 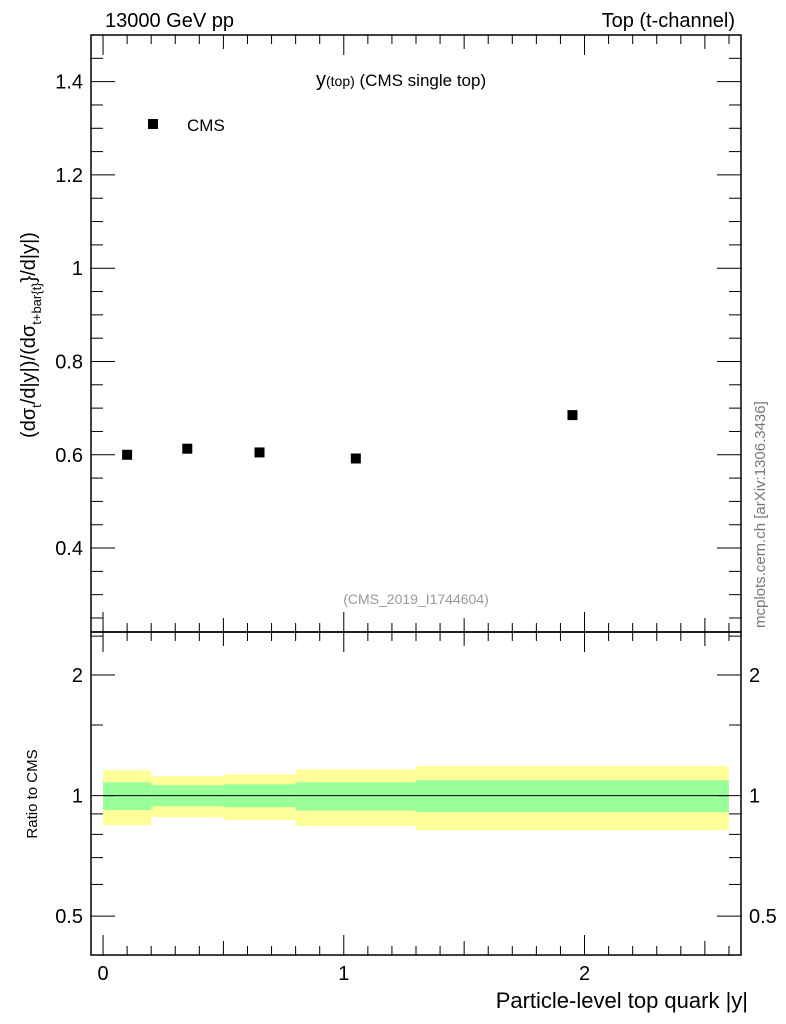 What do you see at coordinates (36, 406) in the screenshot?
I see `ylabel-part-1: t` at bounding box center [36, 406].